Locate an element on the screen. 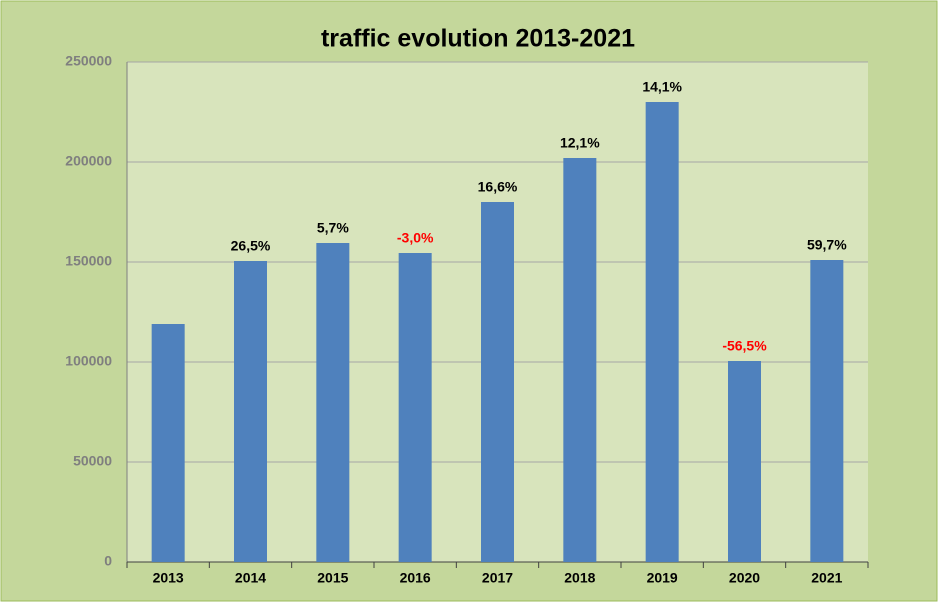  annotation: 59,7% is located at coordinates (827, 245).